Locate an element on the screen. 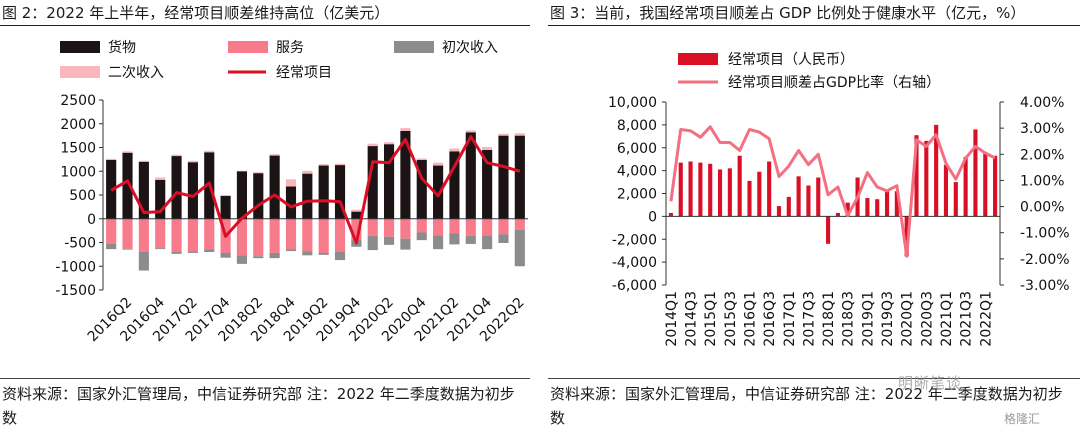 The width and height of the screenshot is (1080, 437). y-tick-label: -4,000 is located at coordinates (634, 263).